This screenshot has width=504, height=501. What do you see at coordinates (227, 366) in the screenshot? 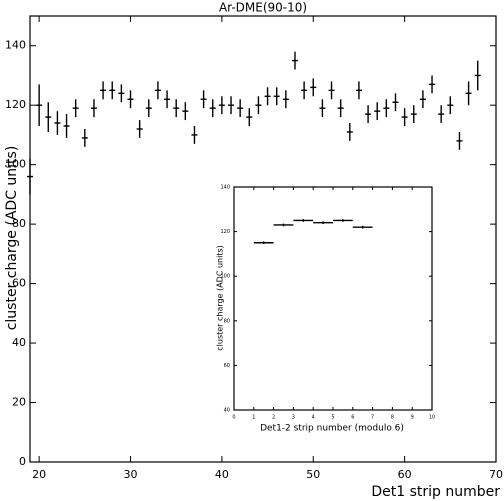
I see `inset-y-tick-label: 60` at bounding box center [227, 366].